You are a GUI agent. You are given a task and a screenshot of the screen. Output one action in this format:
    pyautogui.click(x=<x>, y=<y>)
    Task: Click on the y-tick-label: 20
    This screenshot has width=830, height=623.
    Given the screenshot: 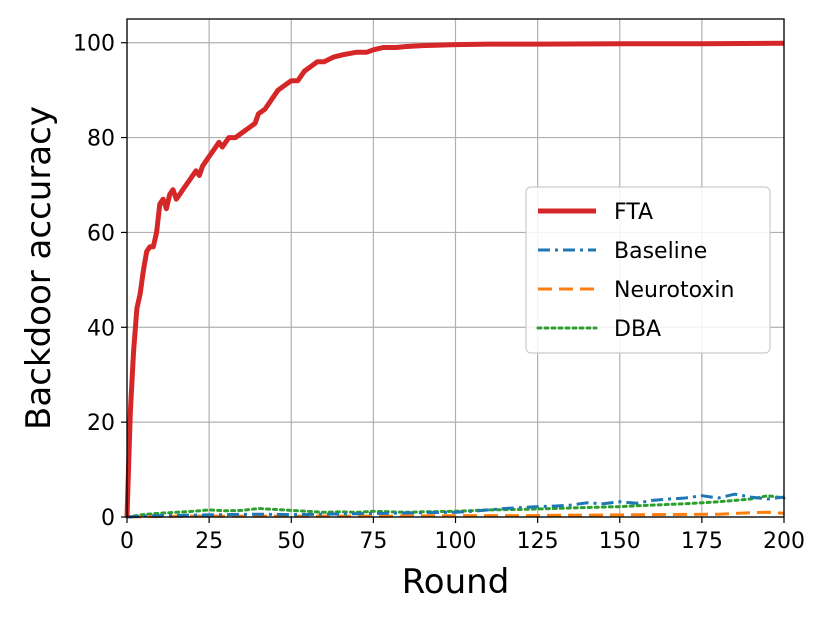 What is the action you would take?
    pyautogui.click(x=101, y=423)
    